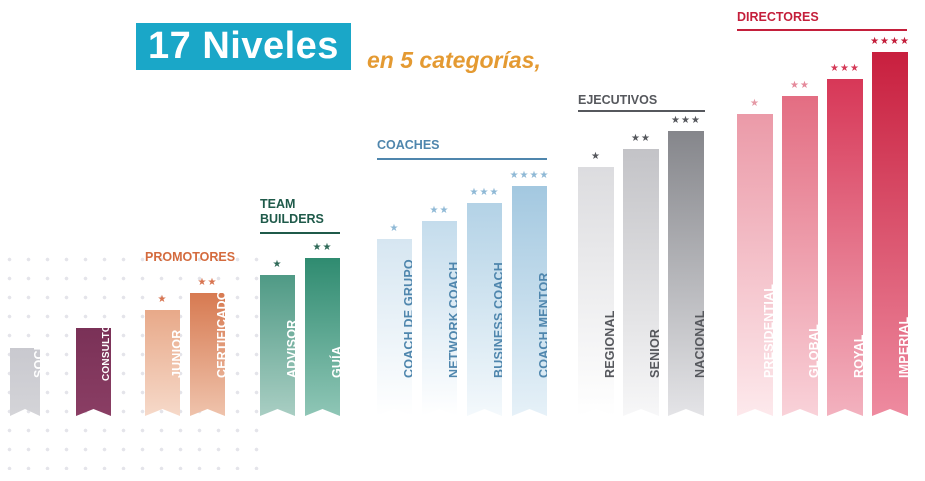 The width and height of the screenshot is (925, 481). What do you see at coordinates (162, 363) in the screenshot?
I see `level-bar-junior: JUNIOR` at bounding box center [162, 363].